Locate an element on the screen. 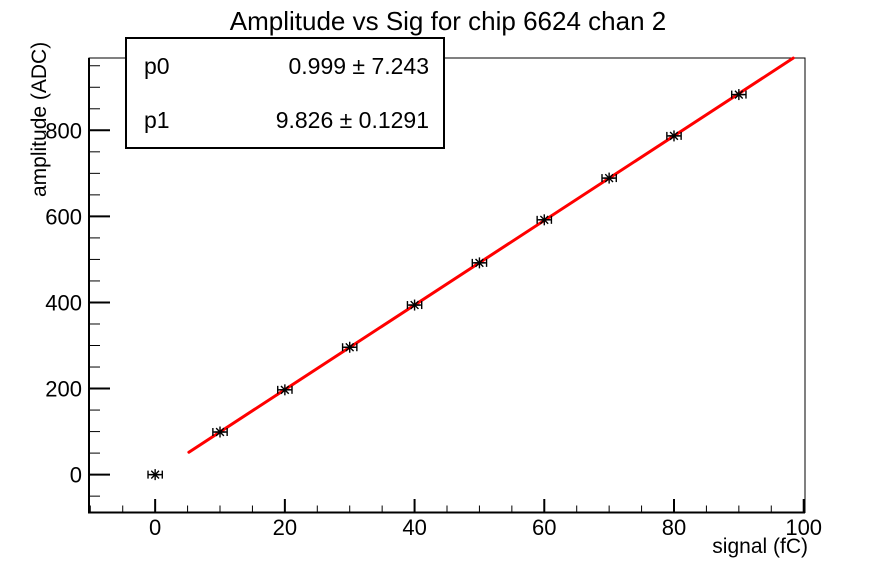 This screenshot has width=896, height=572. stats-row: p1 9.826 ± 0.1291 is located at coordinates (286, 120).